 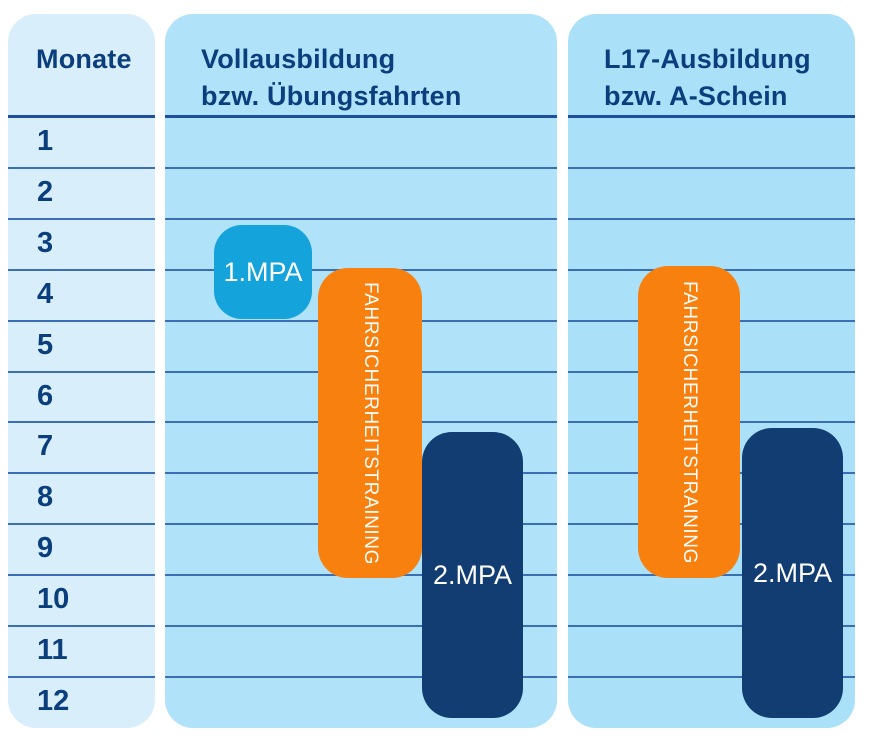 What do you see at coordinates (45, 294) in the screenshot?
I see `month-label-4: 4` at bounding box center [45, 294].